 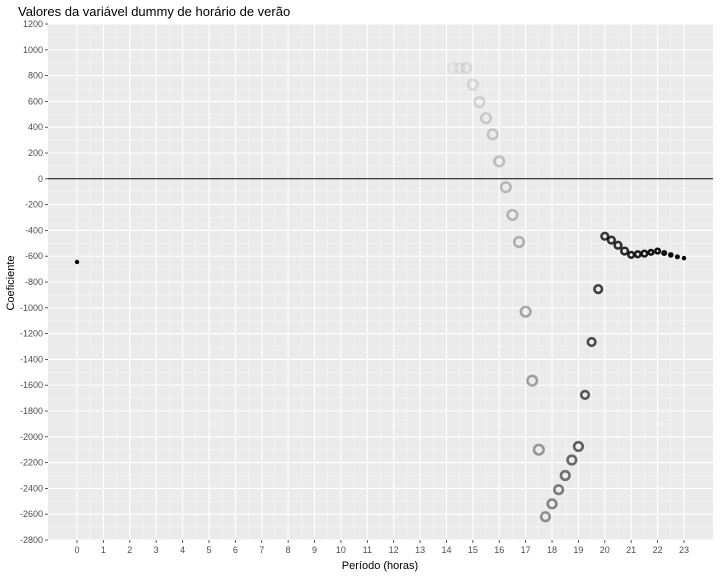 I want to click on x-tick-label: 14, so click(x=446, y=550).